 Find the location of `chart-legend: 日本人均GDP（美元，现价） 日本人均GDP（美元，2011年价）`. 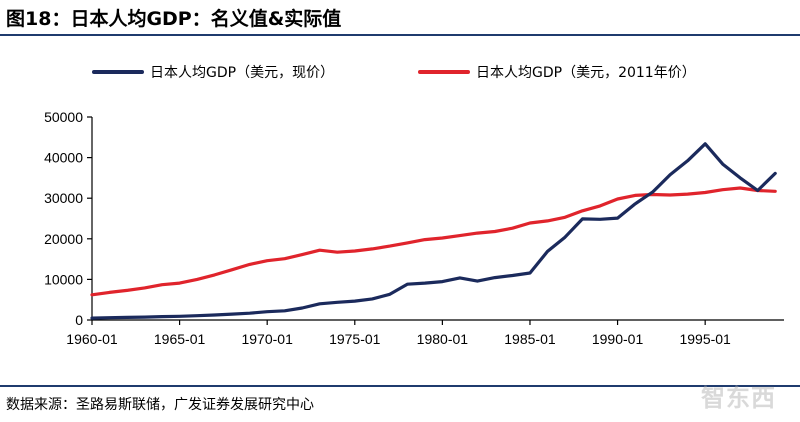

chart-legend: 日本人均GDP（美元，现价） 日本人均GDP（美元，2011年价） is located at coordinates (400, 74).